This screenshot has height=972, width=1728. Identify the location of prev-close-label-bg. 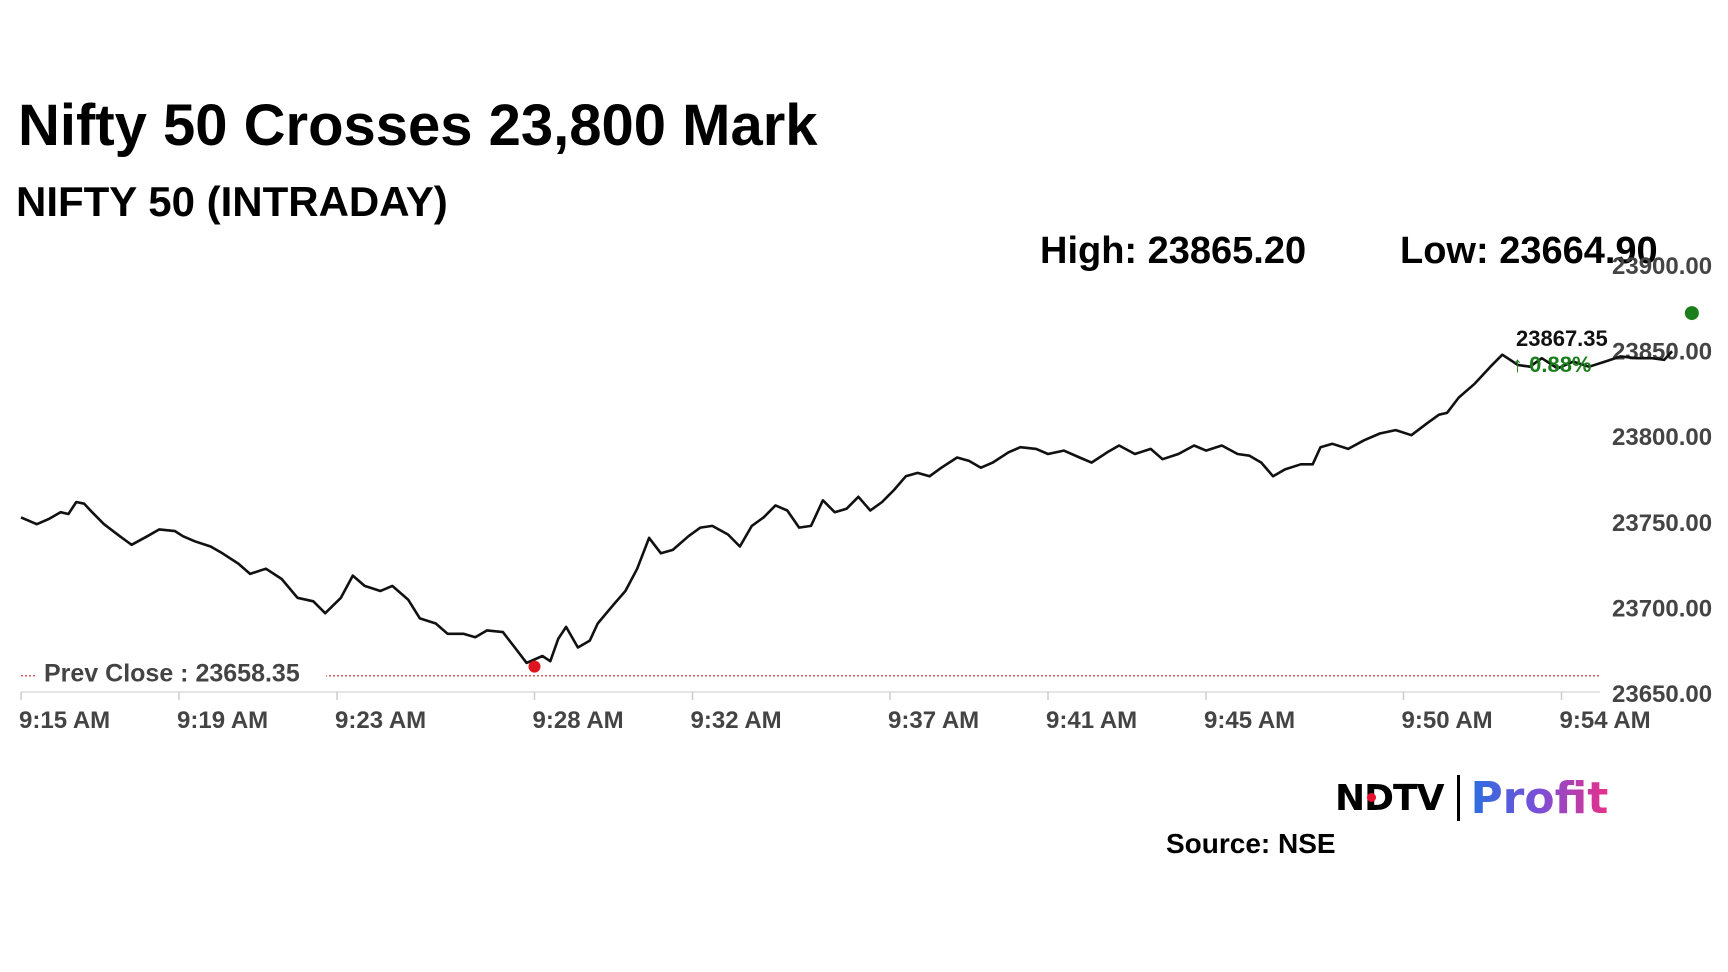
(181, 672).